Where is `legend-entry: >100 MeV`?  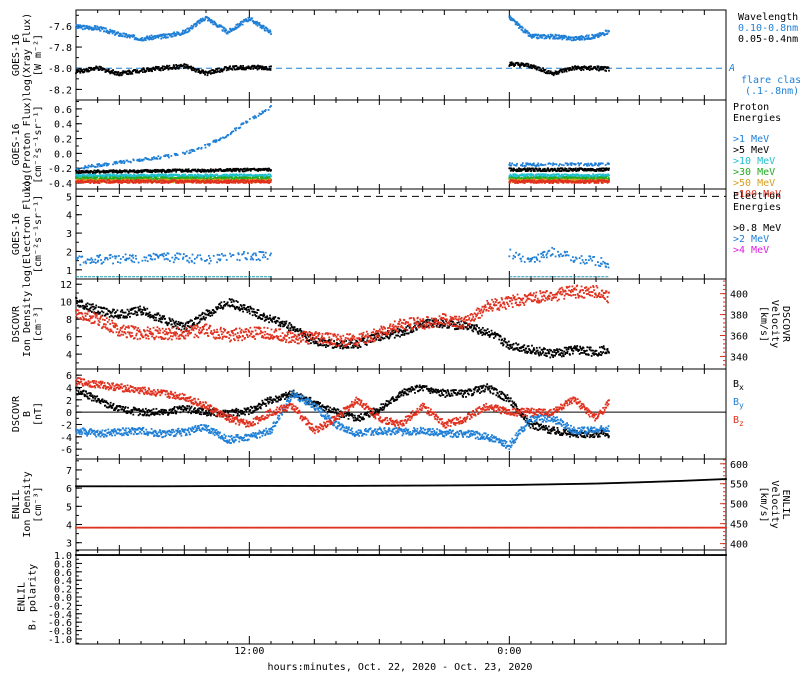 legend-entry: >100 MeV is located at coordinates (757, 194).